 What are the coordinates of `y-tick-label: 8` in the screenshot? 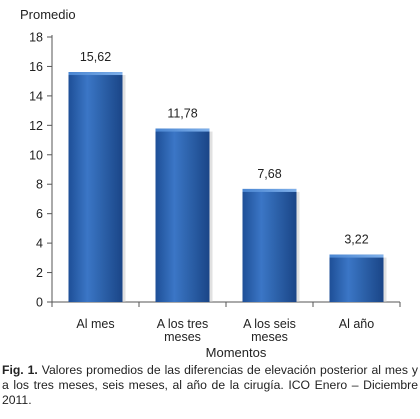 It's located at (39, 185).